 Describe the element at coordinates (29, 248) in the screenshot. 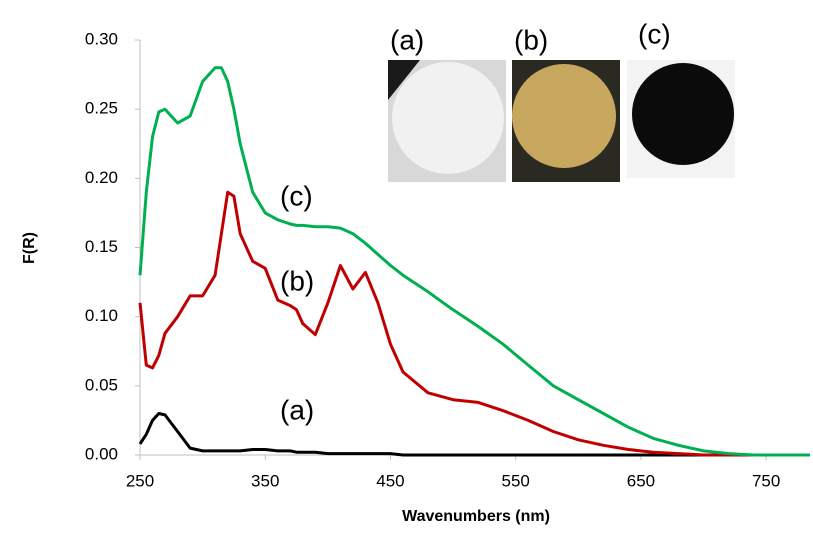

I see `y-axis-title: F(R)` at that location.